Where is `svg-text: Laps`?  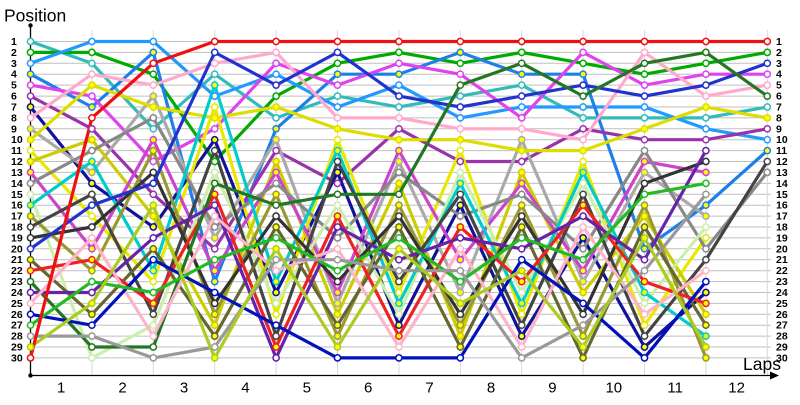
svg-text: Laps is located at coordinates (762, 364).